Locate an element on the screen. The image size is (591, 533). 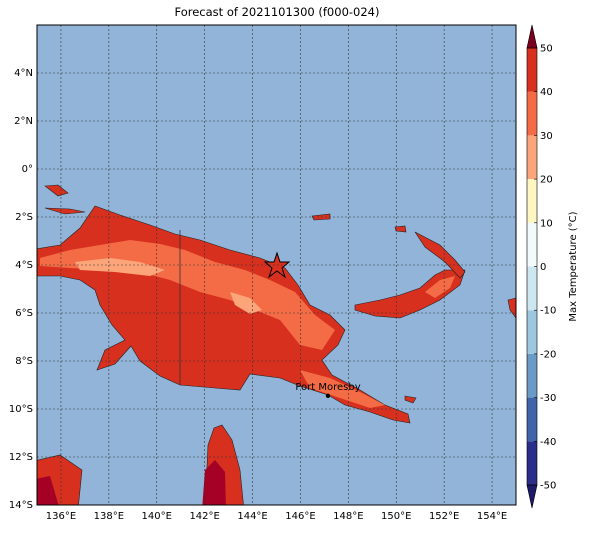
colorbar-tick-label: 10 is located at coordinates (546, 223).